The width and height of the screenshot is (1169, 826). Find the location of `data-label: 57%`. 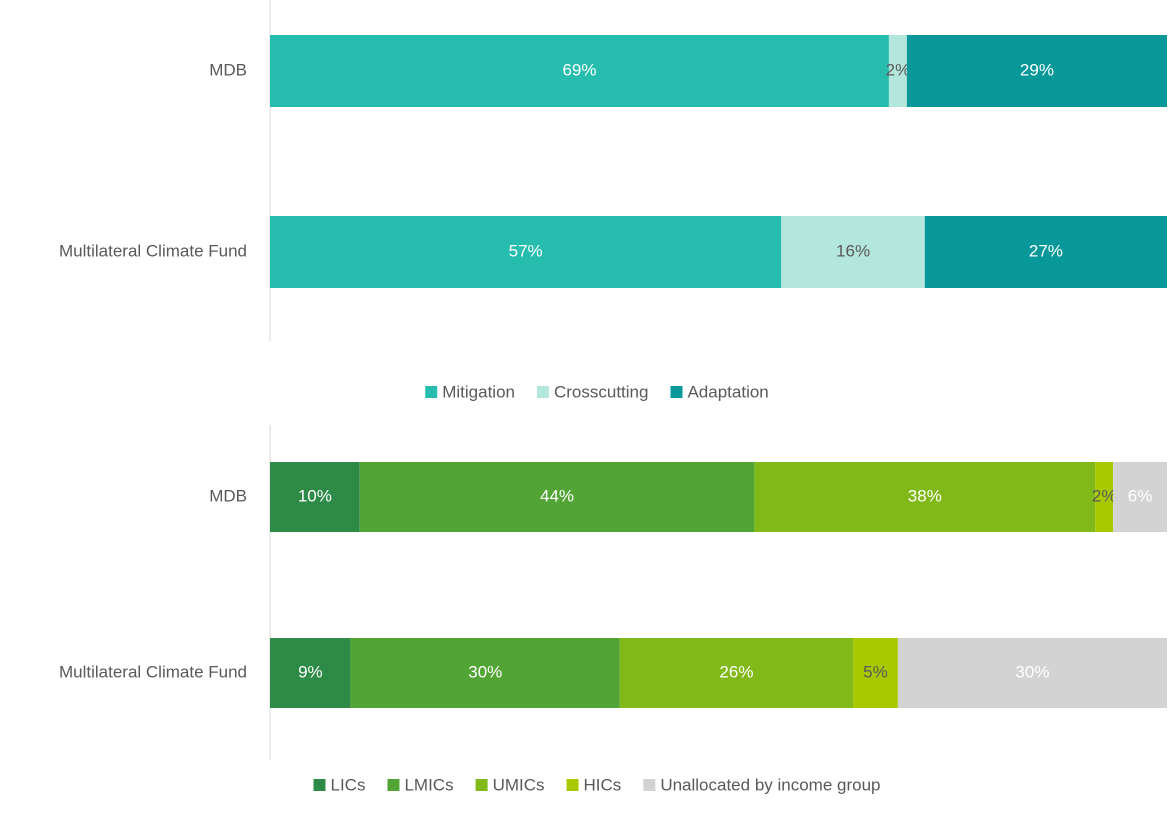

data-label: 57% is located at coordinates (526, 250).